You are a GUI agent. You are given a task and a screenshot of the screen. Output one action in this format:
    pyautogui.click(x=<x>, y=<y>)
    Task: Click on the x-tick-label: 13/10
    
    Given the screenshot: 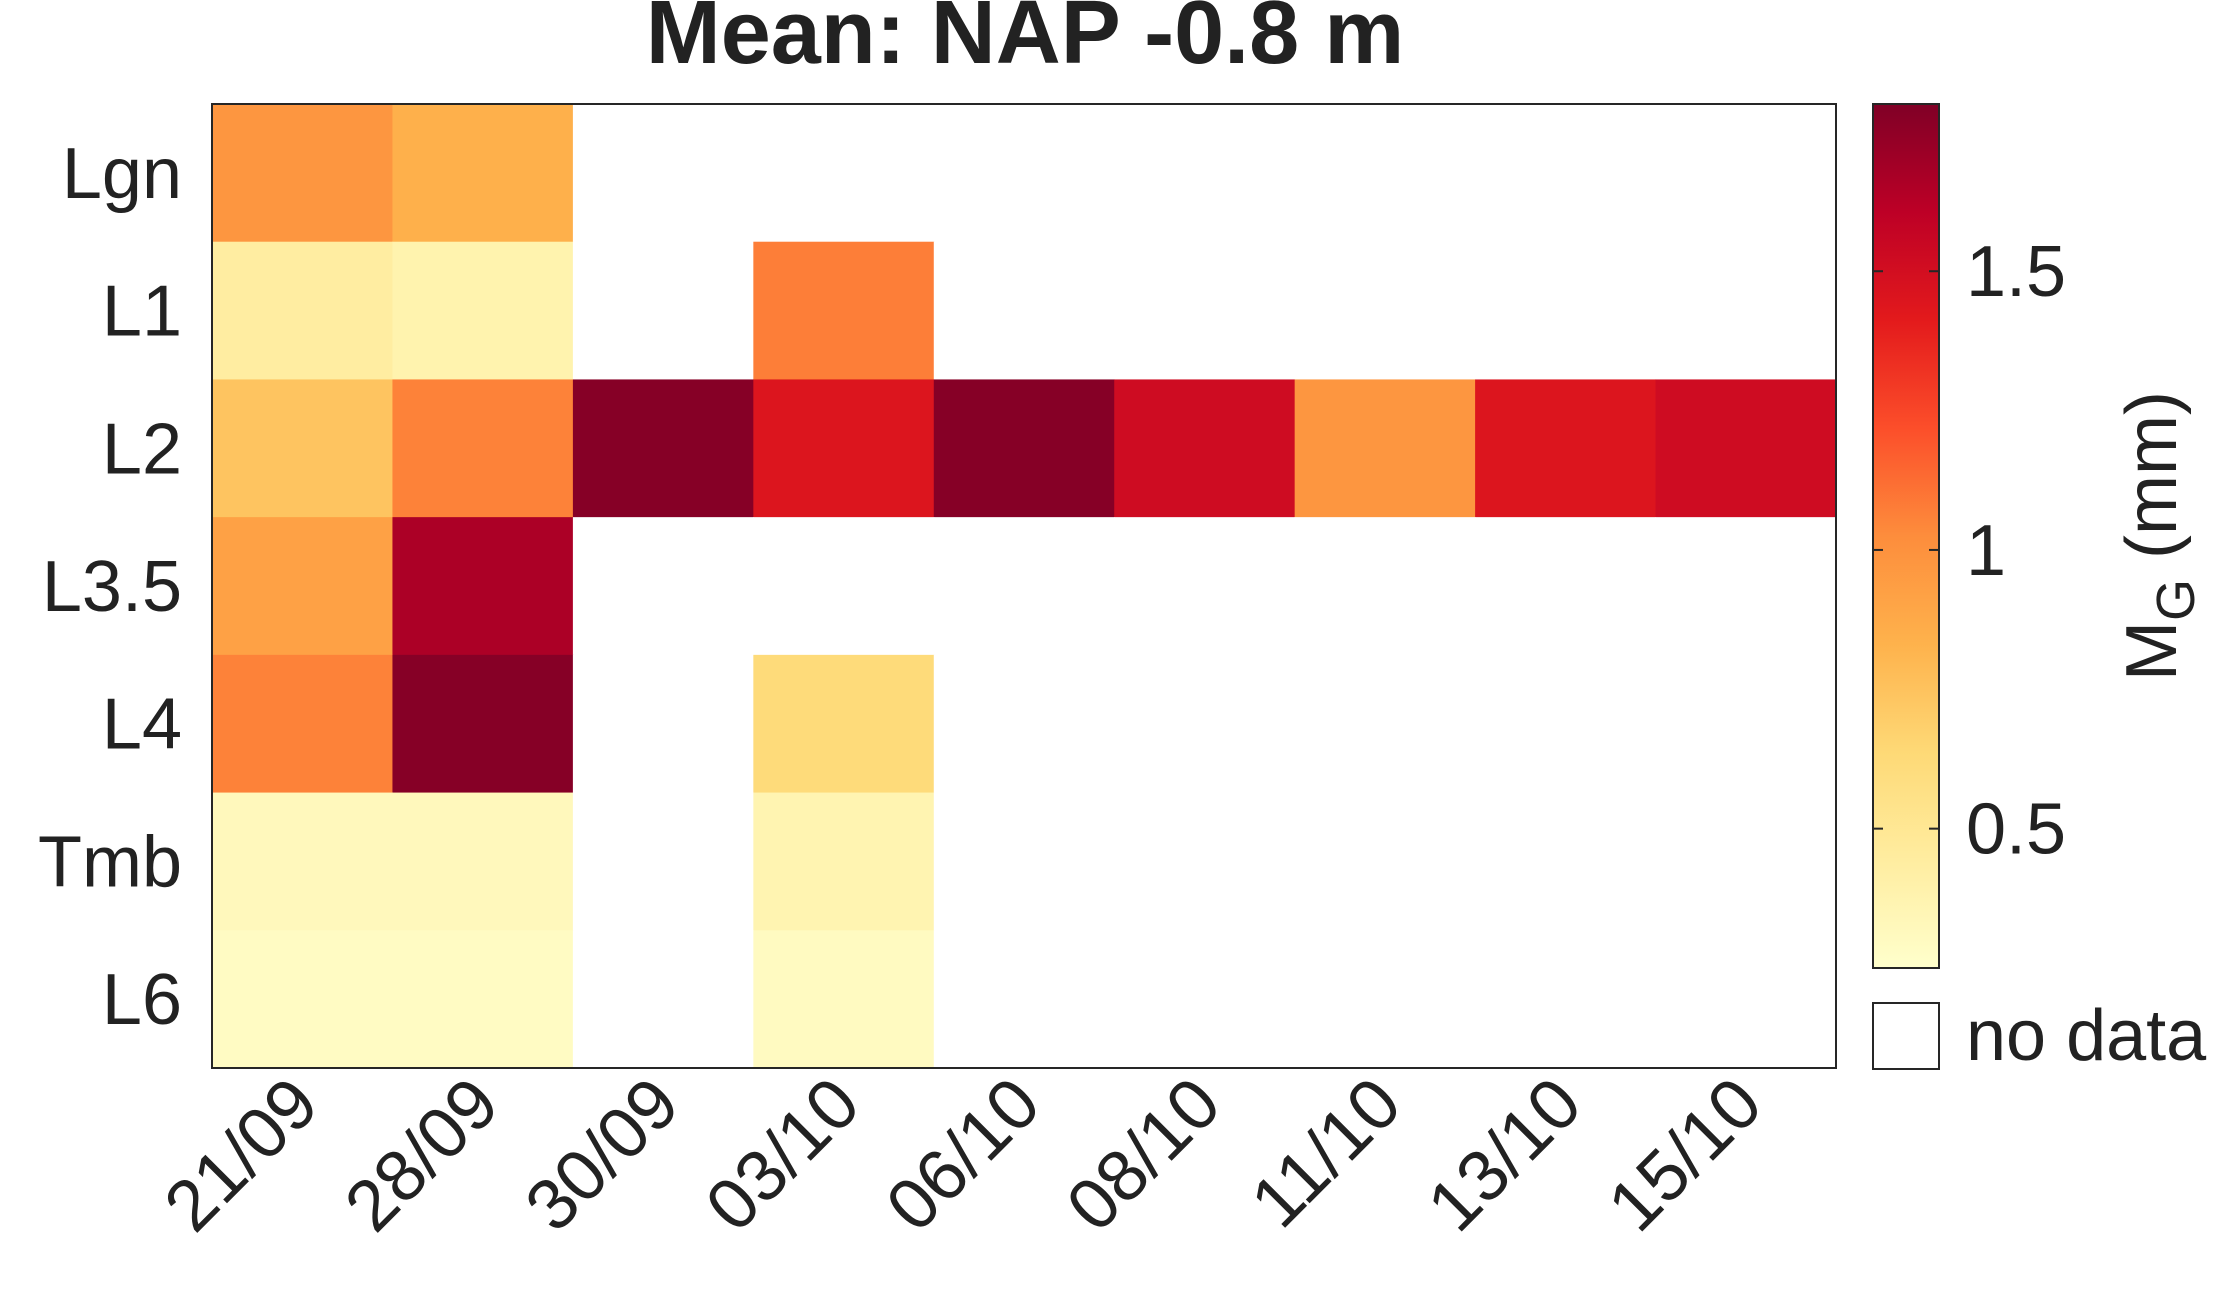 What is the action you would take?
    pyautogui.click(x=1505, y=1155)
    